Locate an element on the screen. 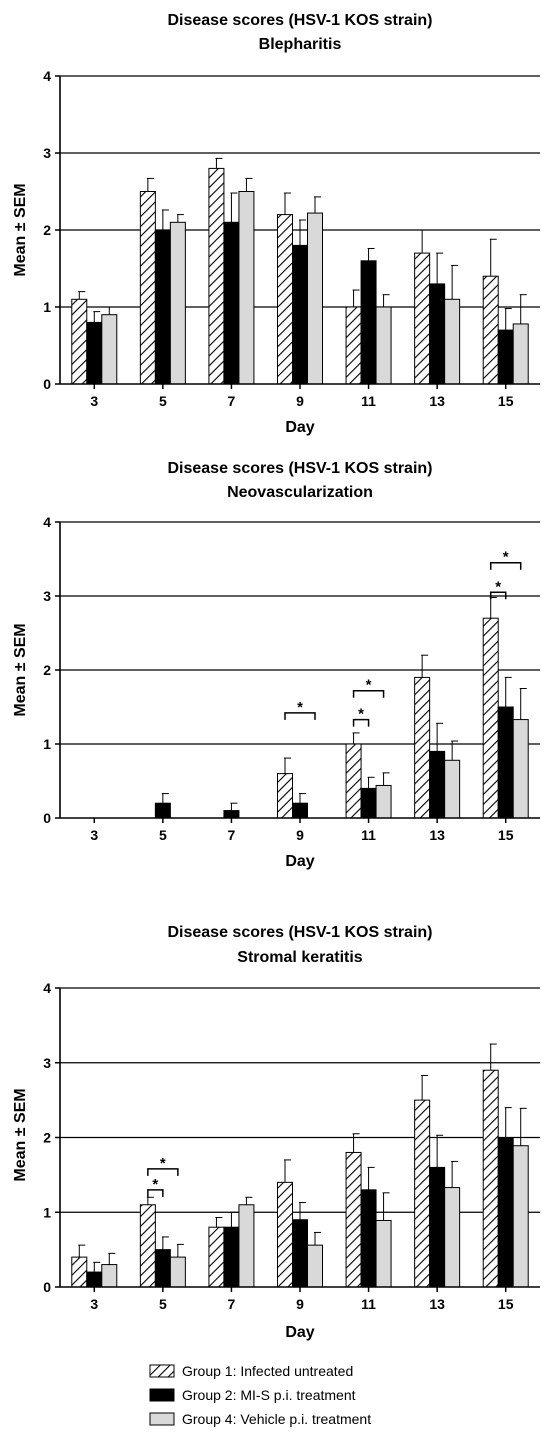 The height and width of the screenshot is (1436, 547). chart-subtitle: Neovascularization is located at coordinates (300, 492).